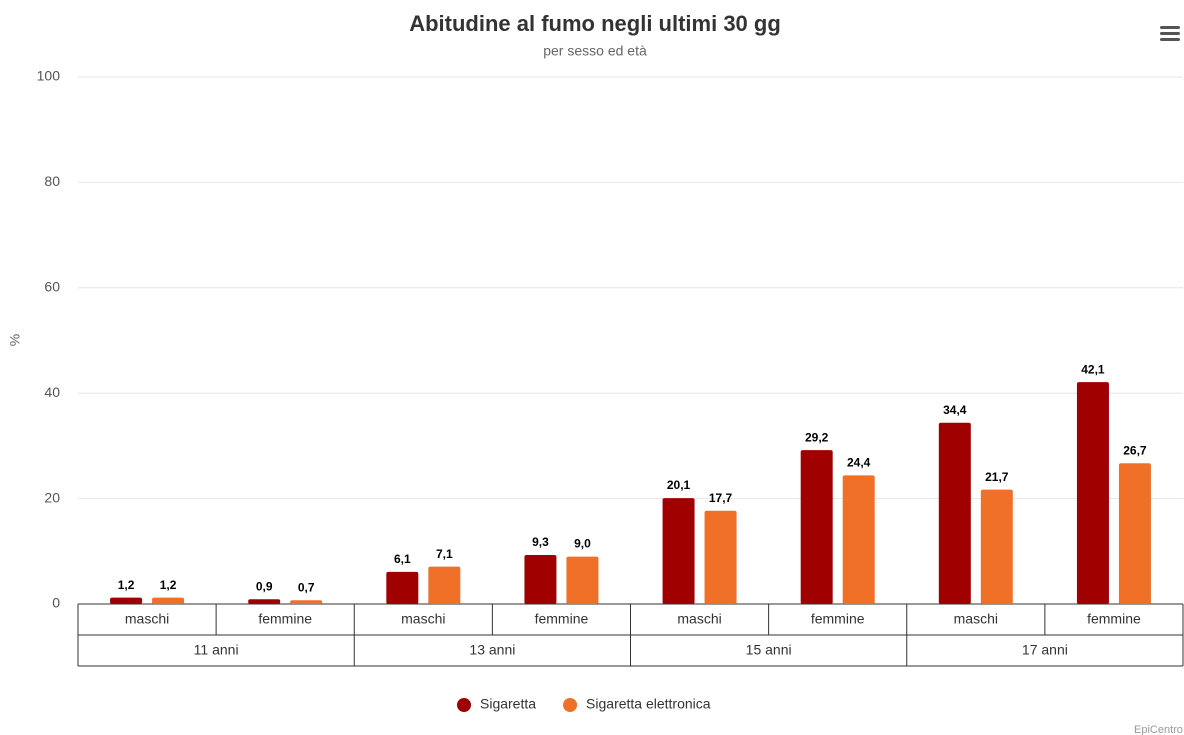  Describe the element at coordinates (52, 497) in the screenshot. I see `y-tick-label: 20` at that location.